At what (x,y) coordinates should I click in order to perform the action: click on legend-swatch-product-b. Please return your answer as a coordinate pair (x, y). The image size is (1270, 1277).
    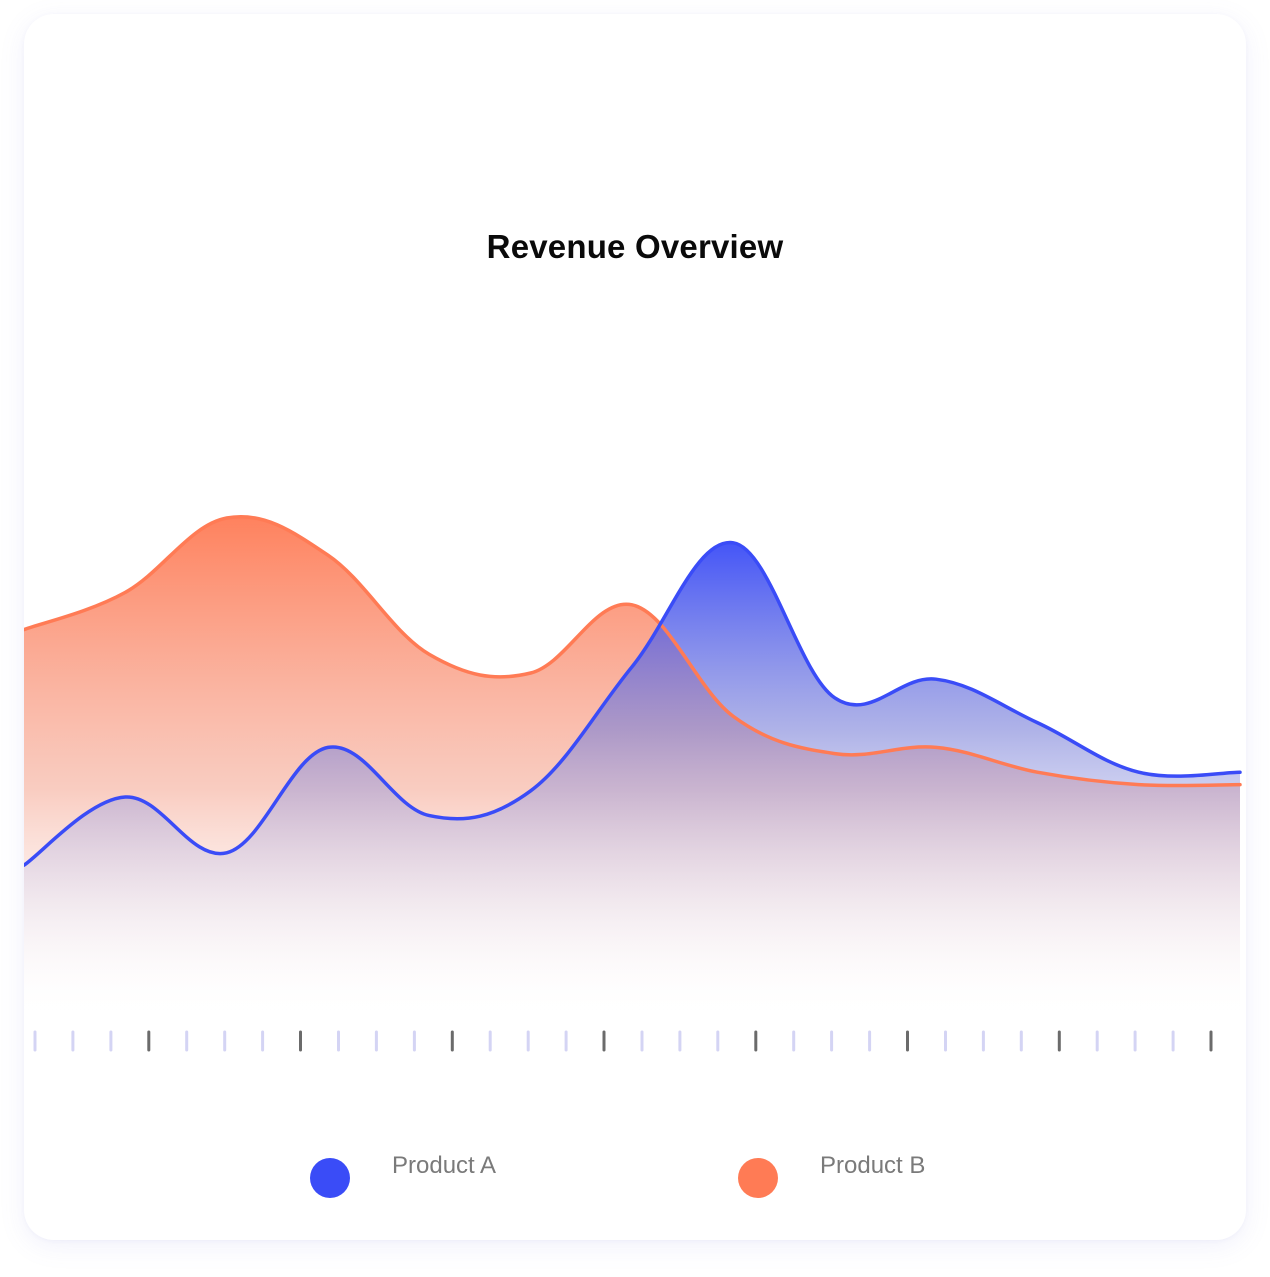
    Looking at the image, I should click on (758, 1178).